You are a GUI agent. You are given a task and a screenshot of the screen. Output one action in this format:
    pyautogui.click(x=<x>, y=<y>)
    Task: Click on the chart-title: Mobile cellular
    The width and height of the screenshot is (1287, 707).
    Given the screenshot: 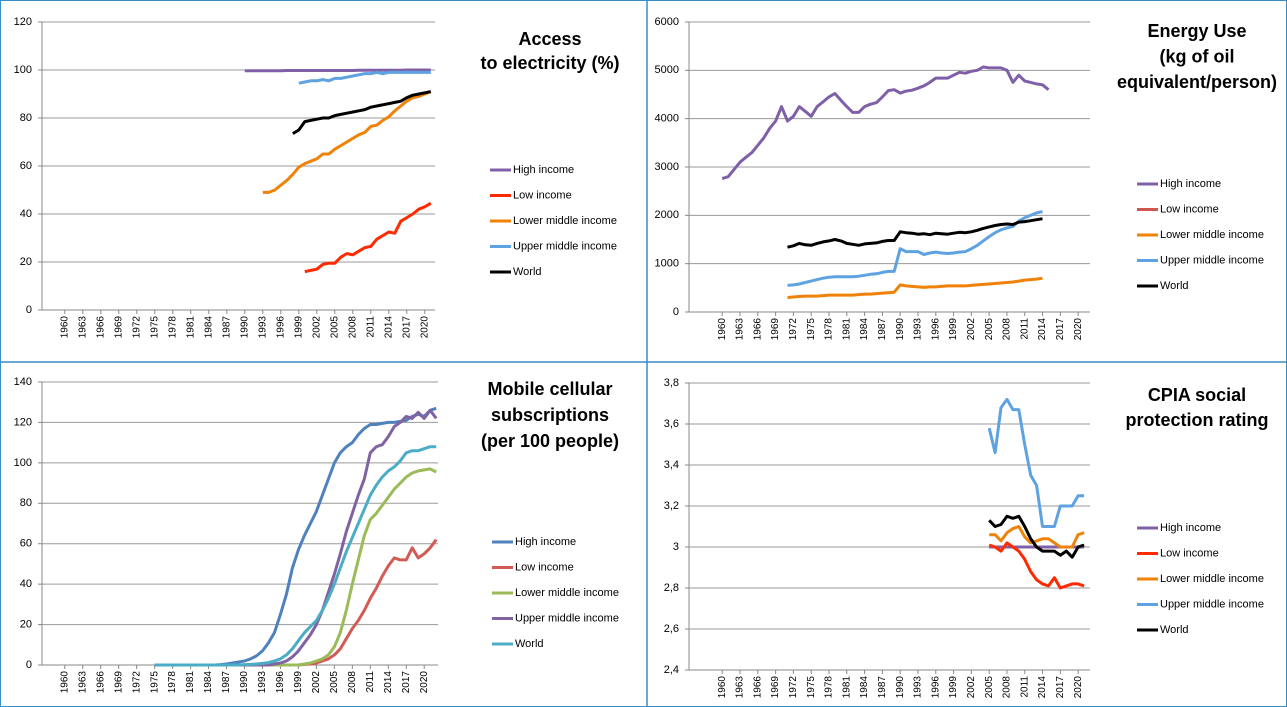 What is the action you would take?
    pyautogui.click(x=549, y=389)
    